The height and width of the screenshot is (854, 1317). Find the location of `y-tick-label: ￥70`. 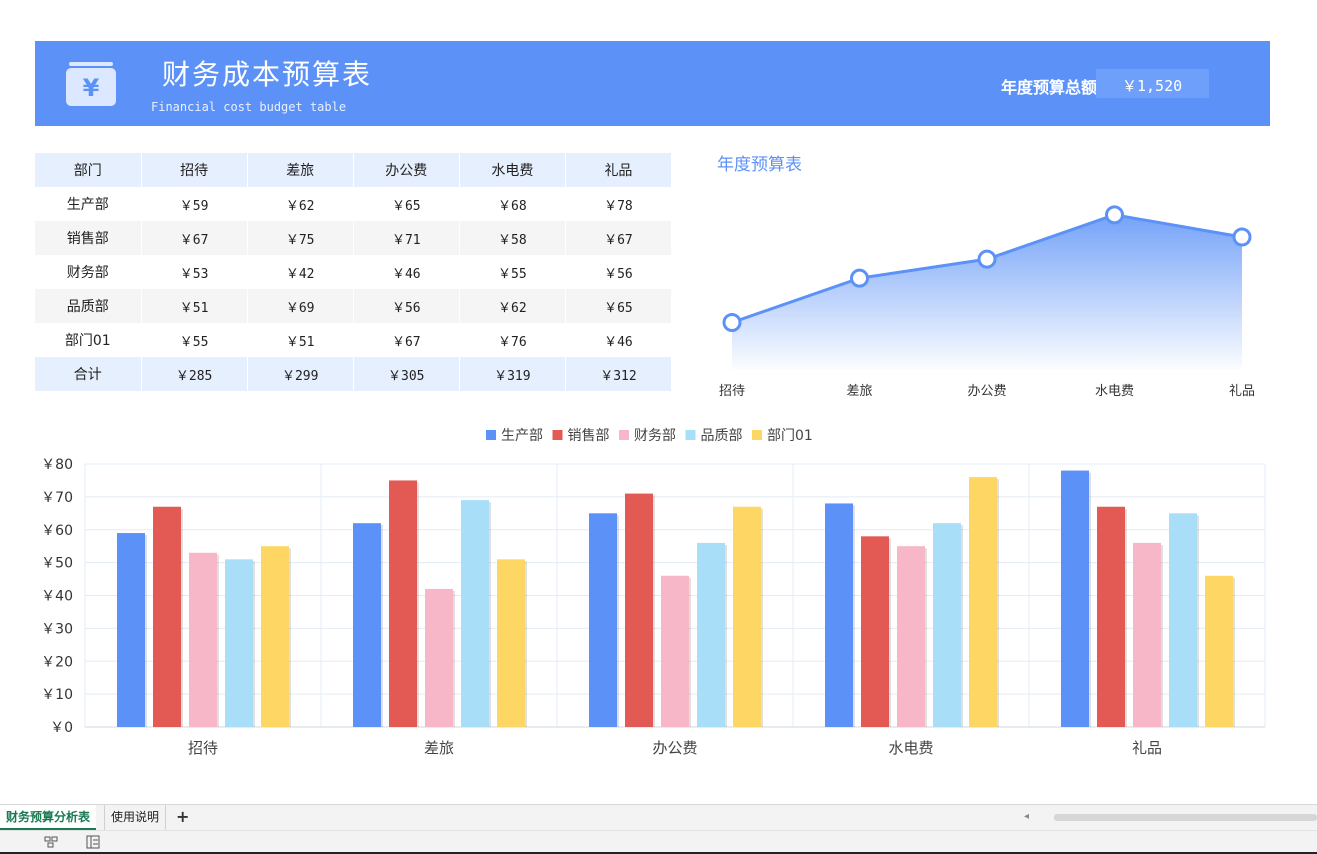

y-tick-label: ￥70 is located at coordinates (57, 498).